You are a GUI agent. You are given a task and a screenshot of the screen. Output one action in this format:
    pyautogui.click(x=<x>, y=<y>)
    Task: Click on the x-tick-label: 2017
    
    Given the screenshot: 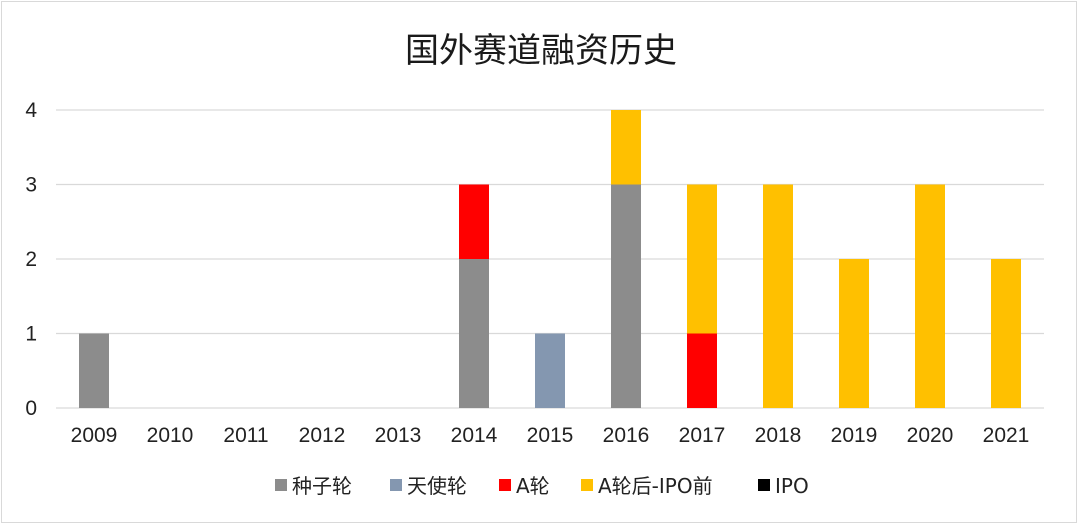 What is the action you would take?
    pyautogui.click(x=702, y=435)
    